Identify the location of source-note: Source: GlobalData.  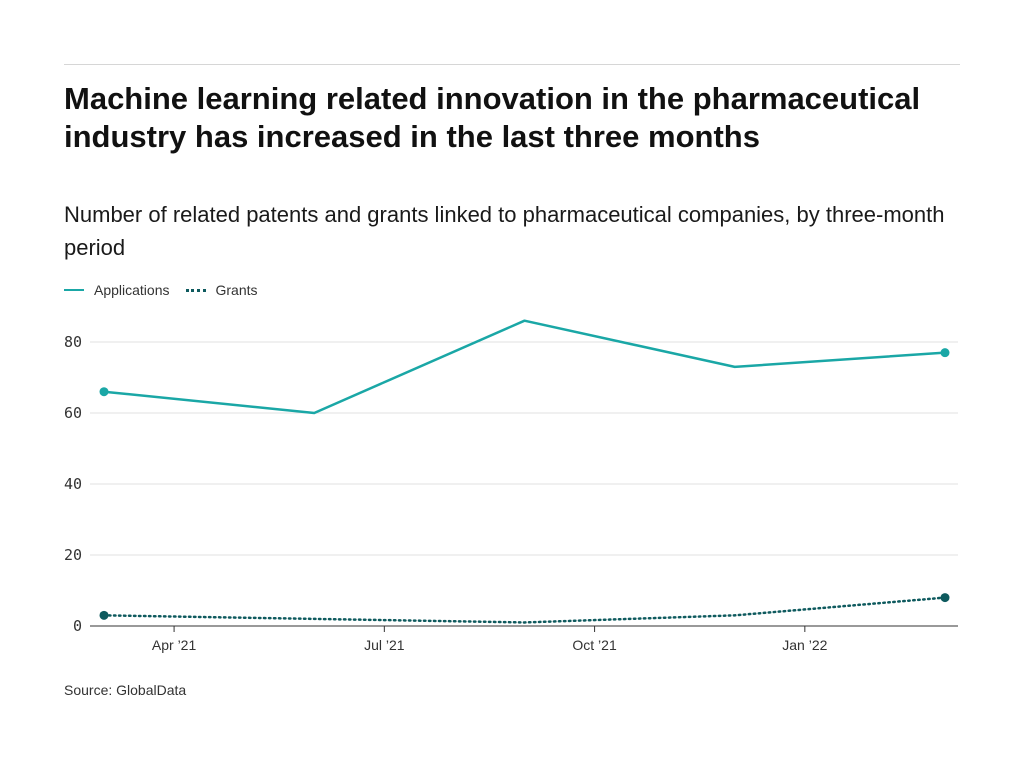
(125, 690).